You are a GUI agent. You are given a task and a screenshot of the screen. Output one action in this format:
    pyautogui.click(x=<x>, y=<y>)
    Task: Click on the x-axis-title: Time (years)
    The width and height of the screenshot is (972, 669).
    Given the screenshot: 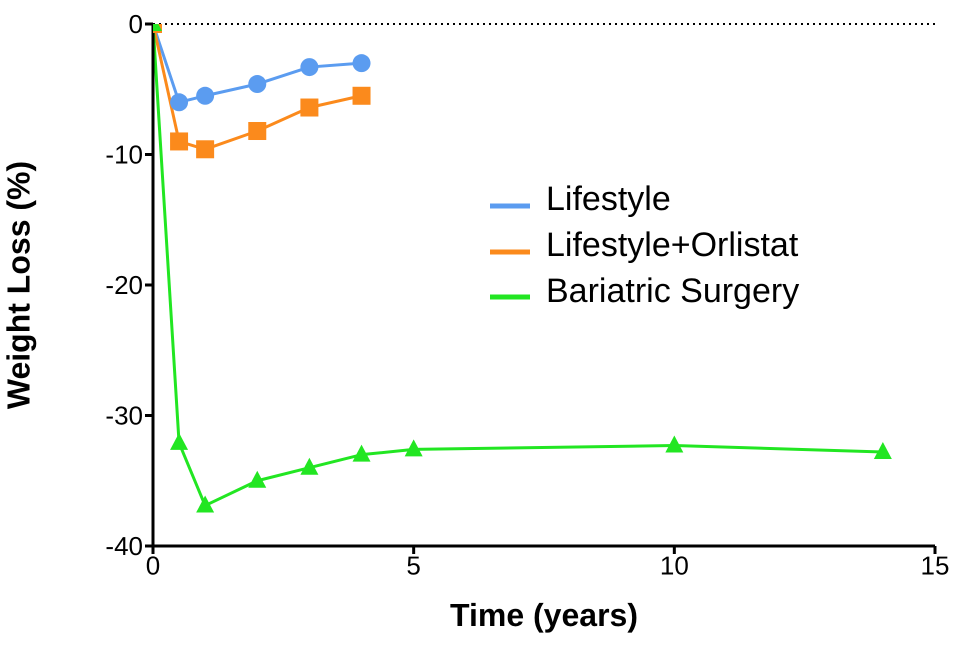 What is the action you would take?
    pyautogui.click(x=544, y=615)
    